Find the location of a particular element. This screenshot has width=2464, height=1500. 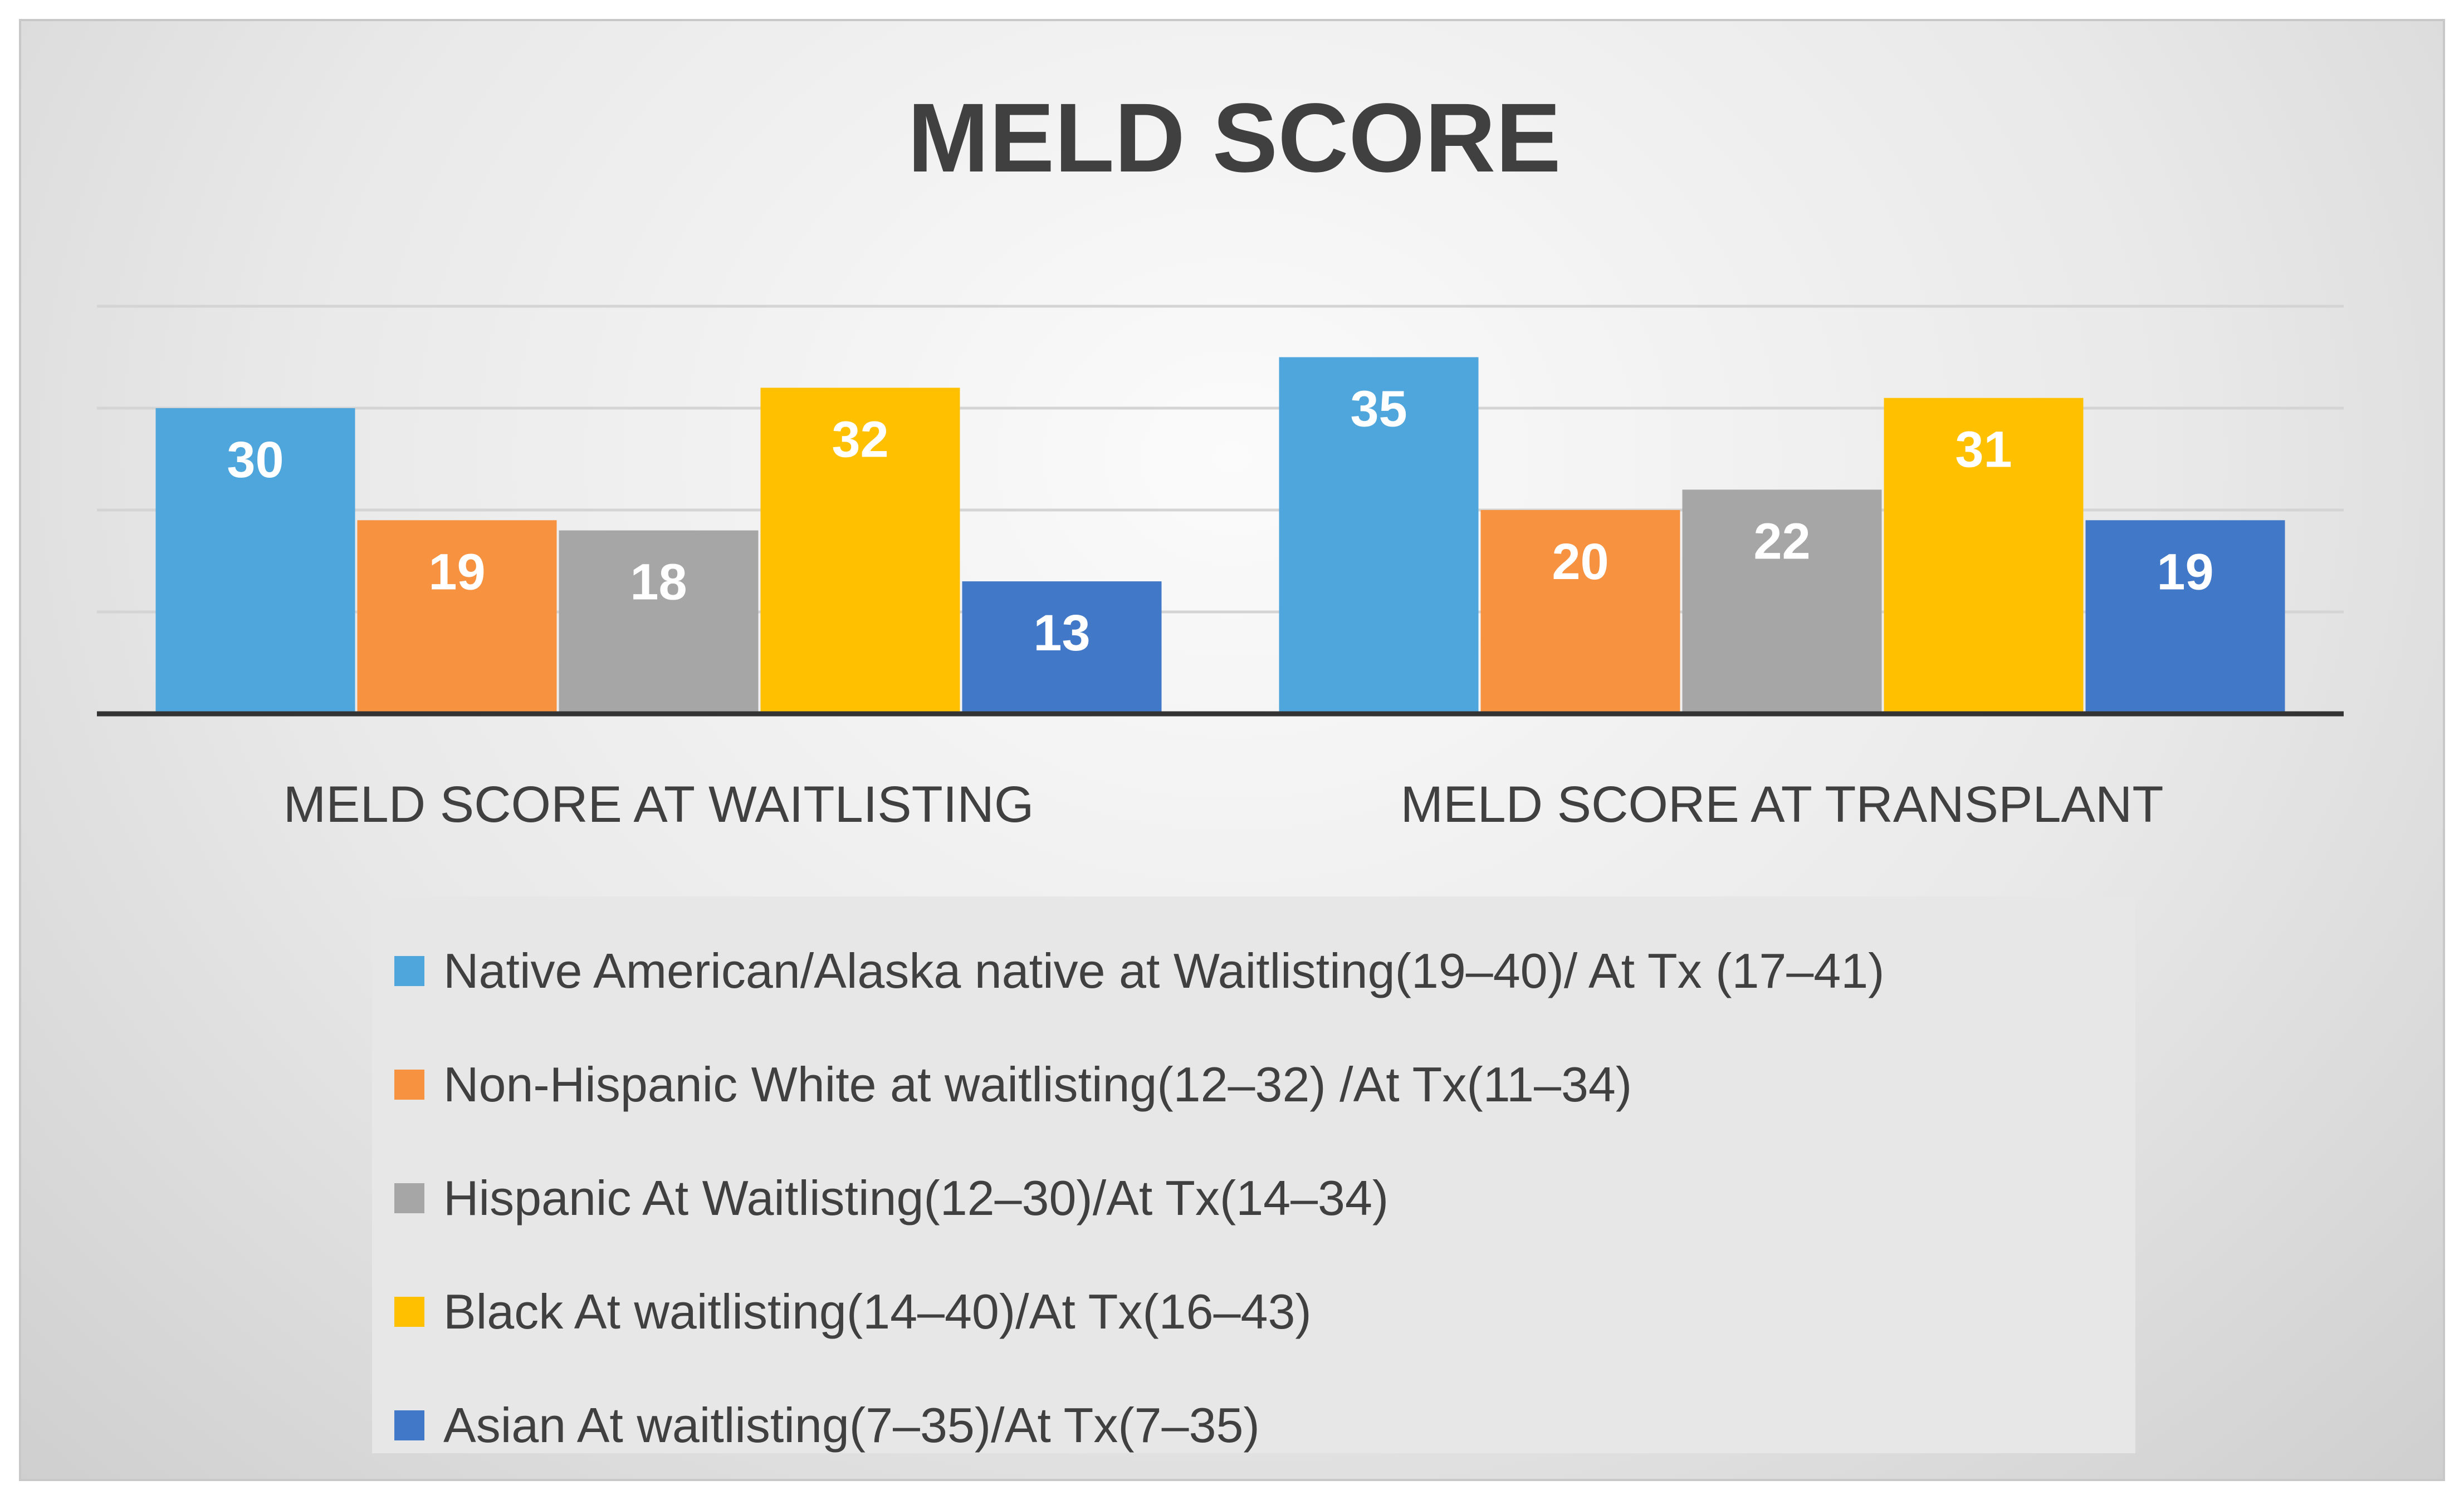

data-label: 32 is located at coordinates (860, 439).